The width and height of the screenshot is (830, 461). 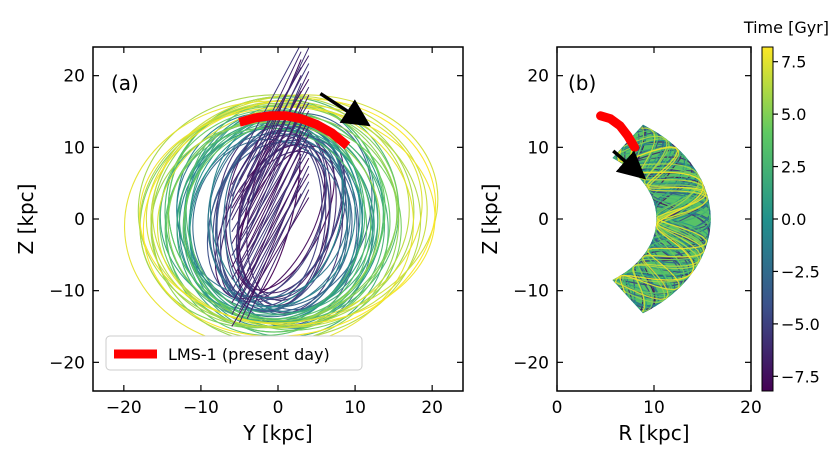 What do you see at coordinates (345, 109) in the screenshot?
I see `panel-a-direction-arrow` at bounding box center [345, 109].